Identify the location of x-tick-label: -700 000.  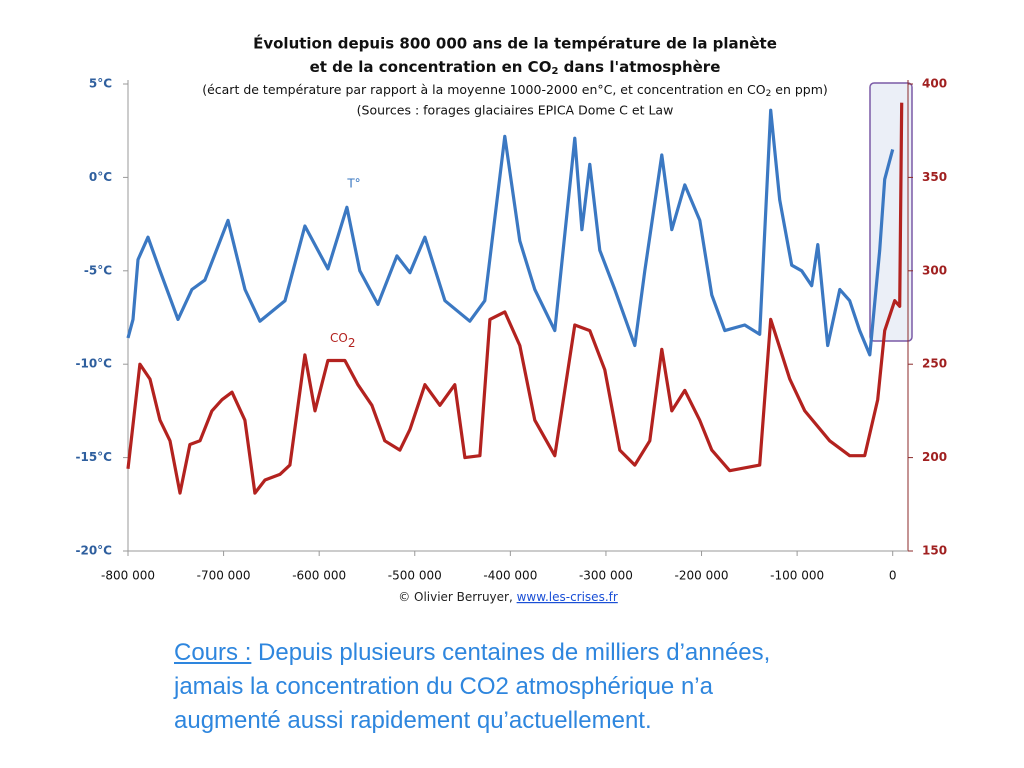
(224, 576).